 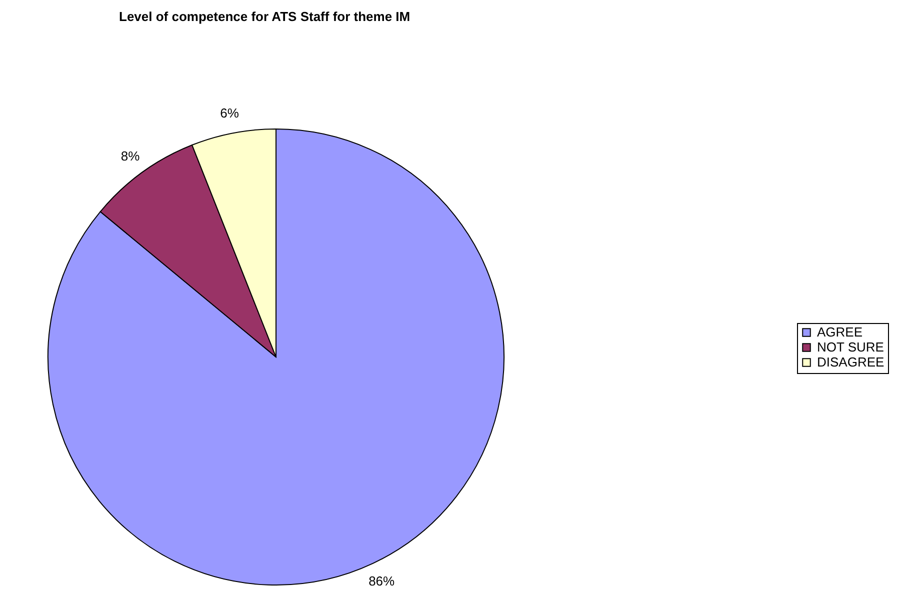 What do you see at coordinates (382, 580) in the screenshot?
I see `data-label: 86%` at bounding box center [382, 580].